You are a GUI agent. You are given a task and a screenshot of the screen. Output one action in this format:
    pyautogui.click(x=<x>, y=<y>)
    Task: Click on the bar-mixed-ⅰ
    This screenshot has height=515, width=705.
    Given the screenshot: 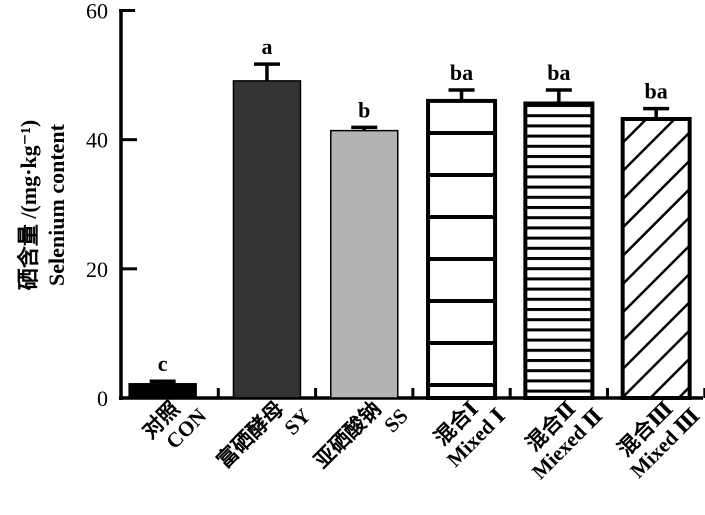 What is the action you would take?
    pyautogui.click(x=462, y=249)
    